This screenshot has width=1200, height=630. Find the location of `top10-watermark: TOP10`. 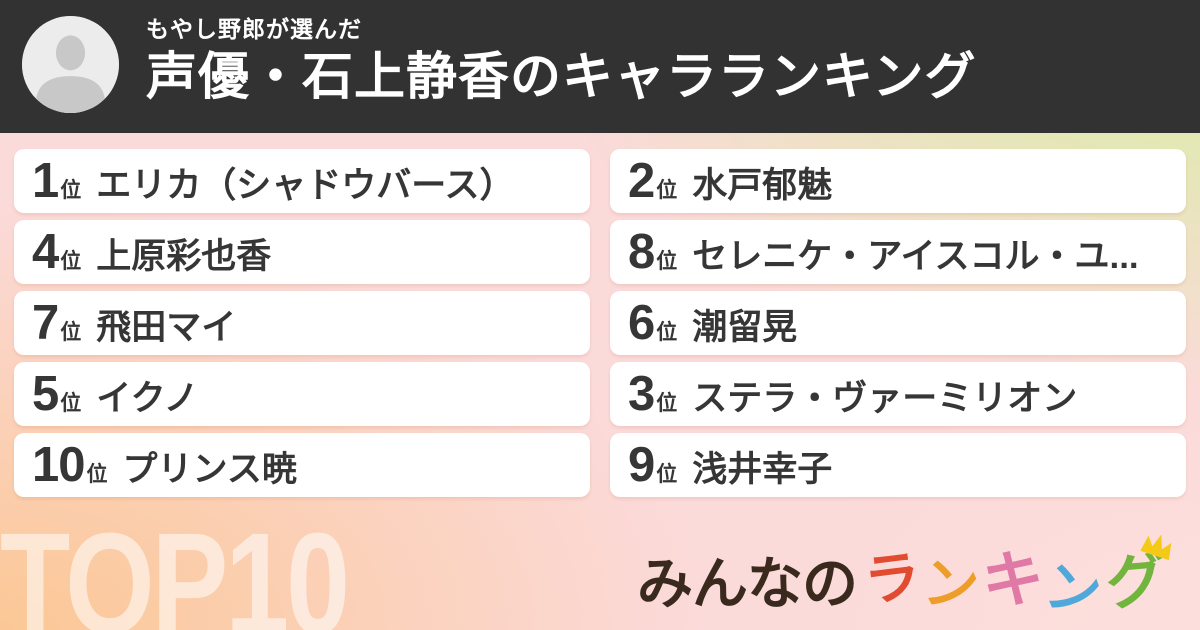

top10-watermark: TOP10 is located at coordinates (175, 566).